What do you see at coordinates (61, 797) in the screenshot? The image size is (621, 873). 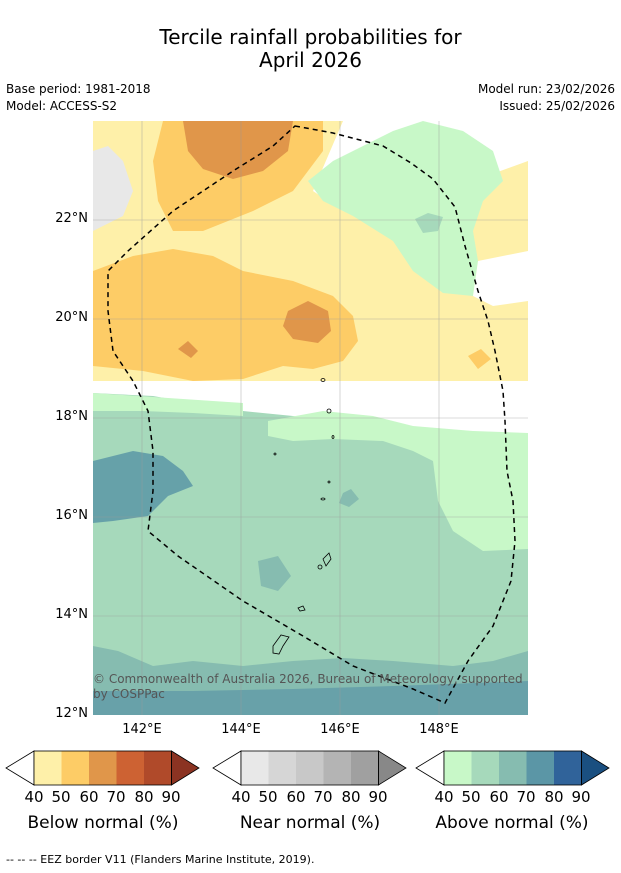 I see `below-tick-50: 50` at bounding box center [61, 797].